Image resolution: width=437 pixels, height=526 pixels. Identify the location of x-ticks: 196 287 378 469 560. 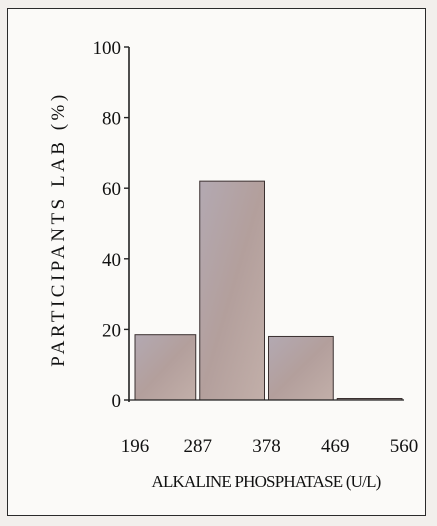
(270, 446).